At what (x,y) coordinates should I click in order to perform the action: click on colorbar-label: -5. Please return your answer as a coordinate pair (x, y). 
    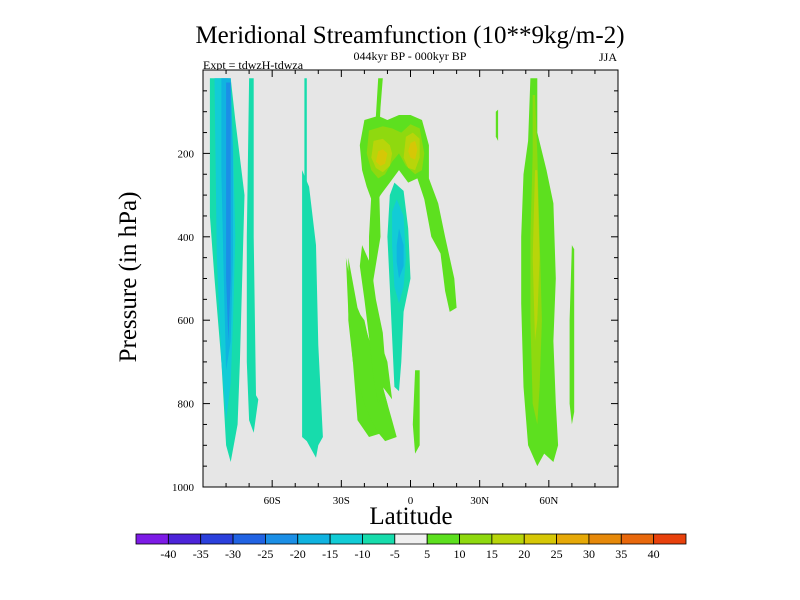
    Looking at the image, I should click on (395, 554).